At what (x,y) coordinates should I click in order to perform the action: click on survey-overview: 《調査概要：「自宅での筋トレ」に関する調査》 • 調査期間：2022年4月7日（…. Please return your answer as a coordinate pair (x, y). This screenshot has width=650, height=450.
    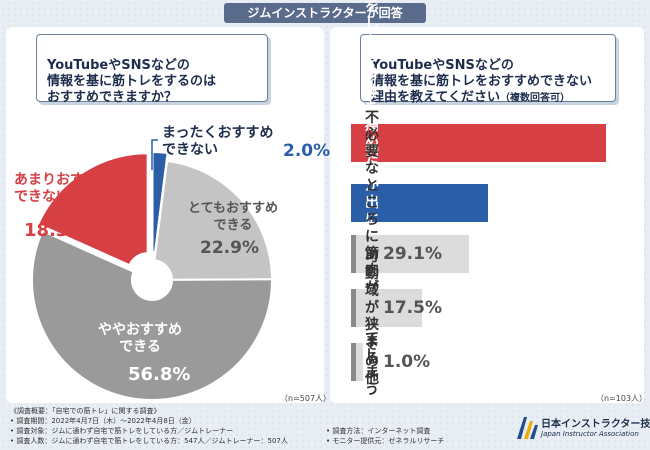
    Looking at the image, I should click on (149, 426).